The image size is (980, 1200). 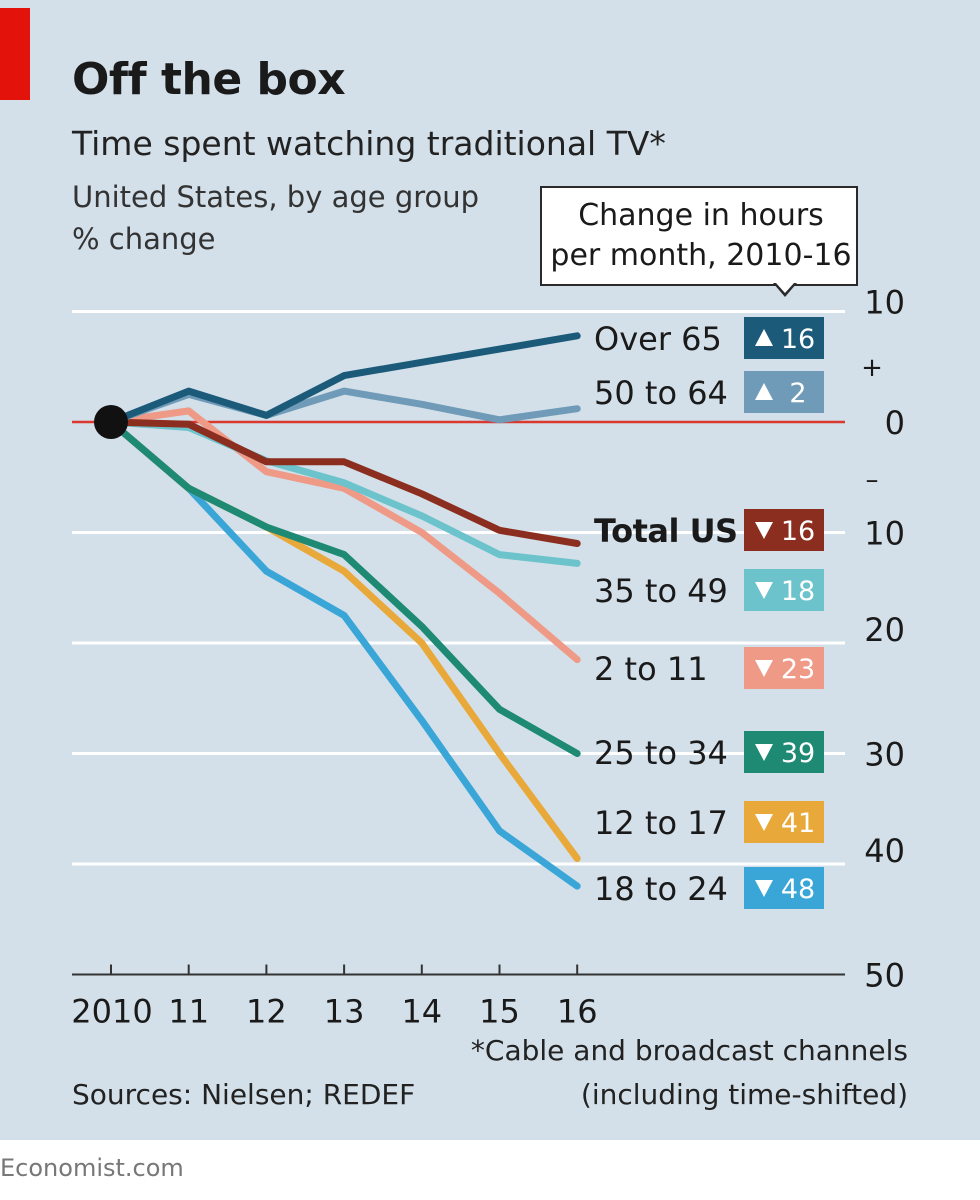 I want to click on legend-callout-box: Change in hours per month, 2010-16, so click(x=699, y=236).